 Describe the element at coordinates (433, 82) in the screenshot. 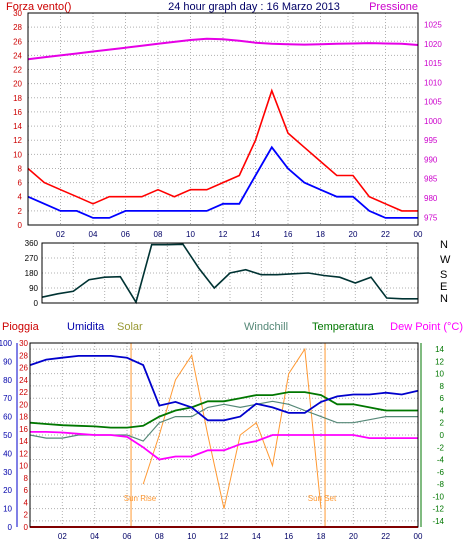

I see `right-axis-tick-label: 1010` at that location.